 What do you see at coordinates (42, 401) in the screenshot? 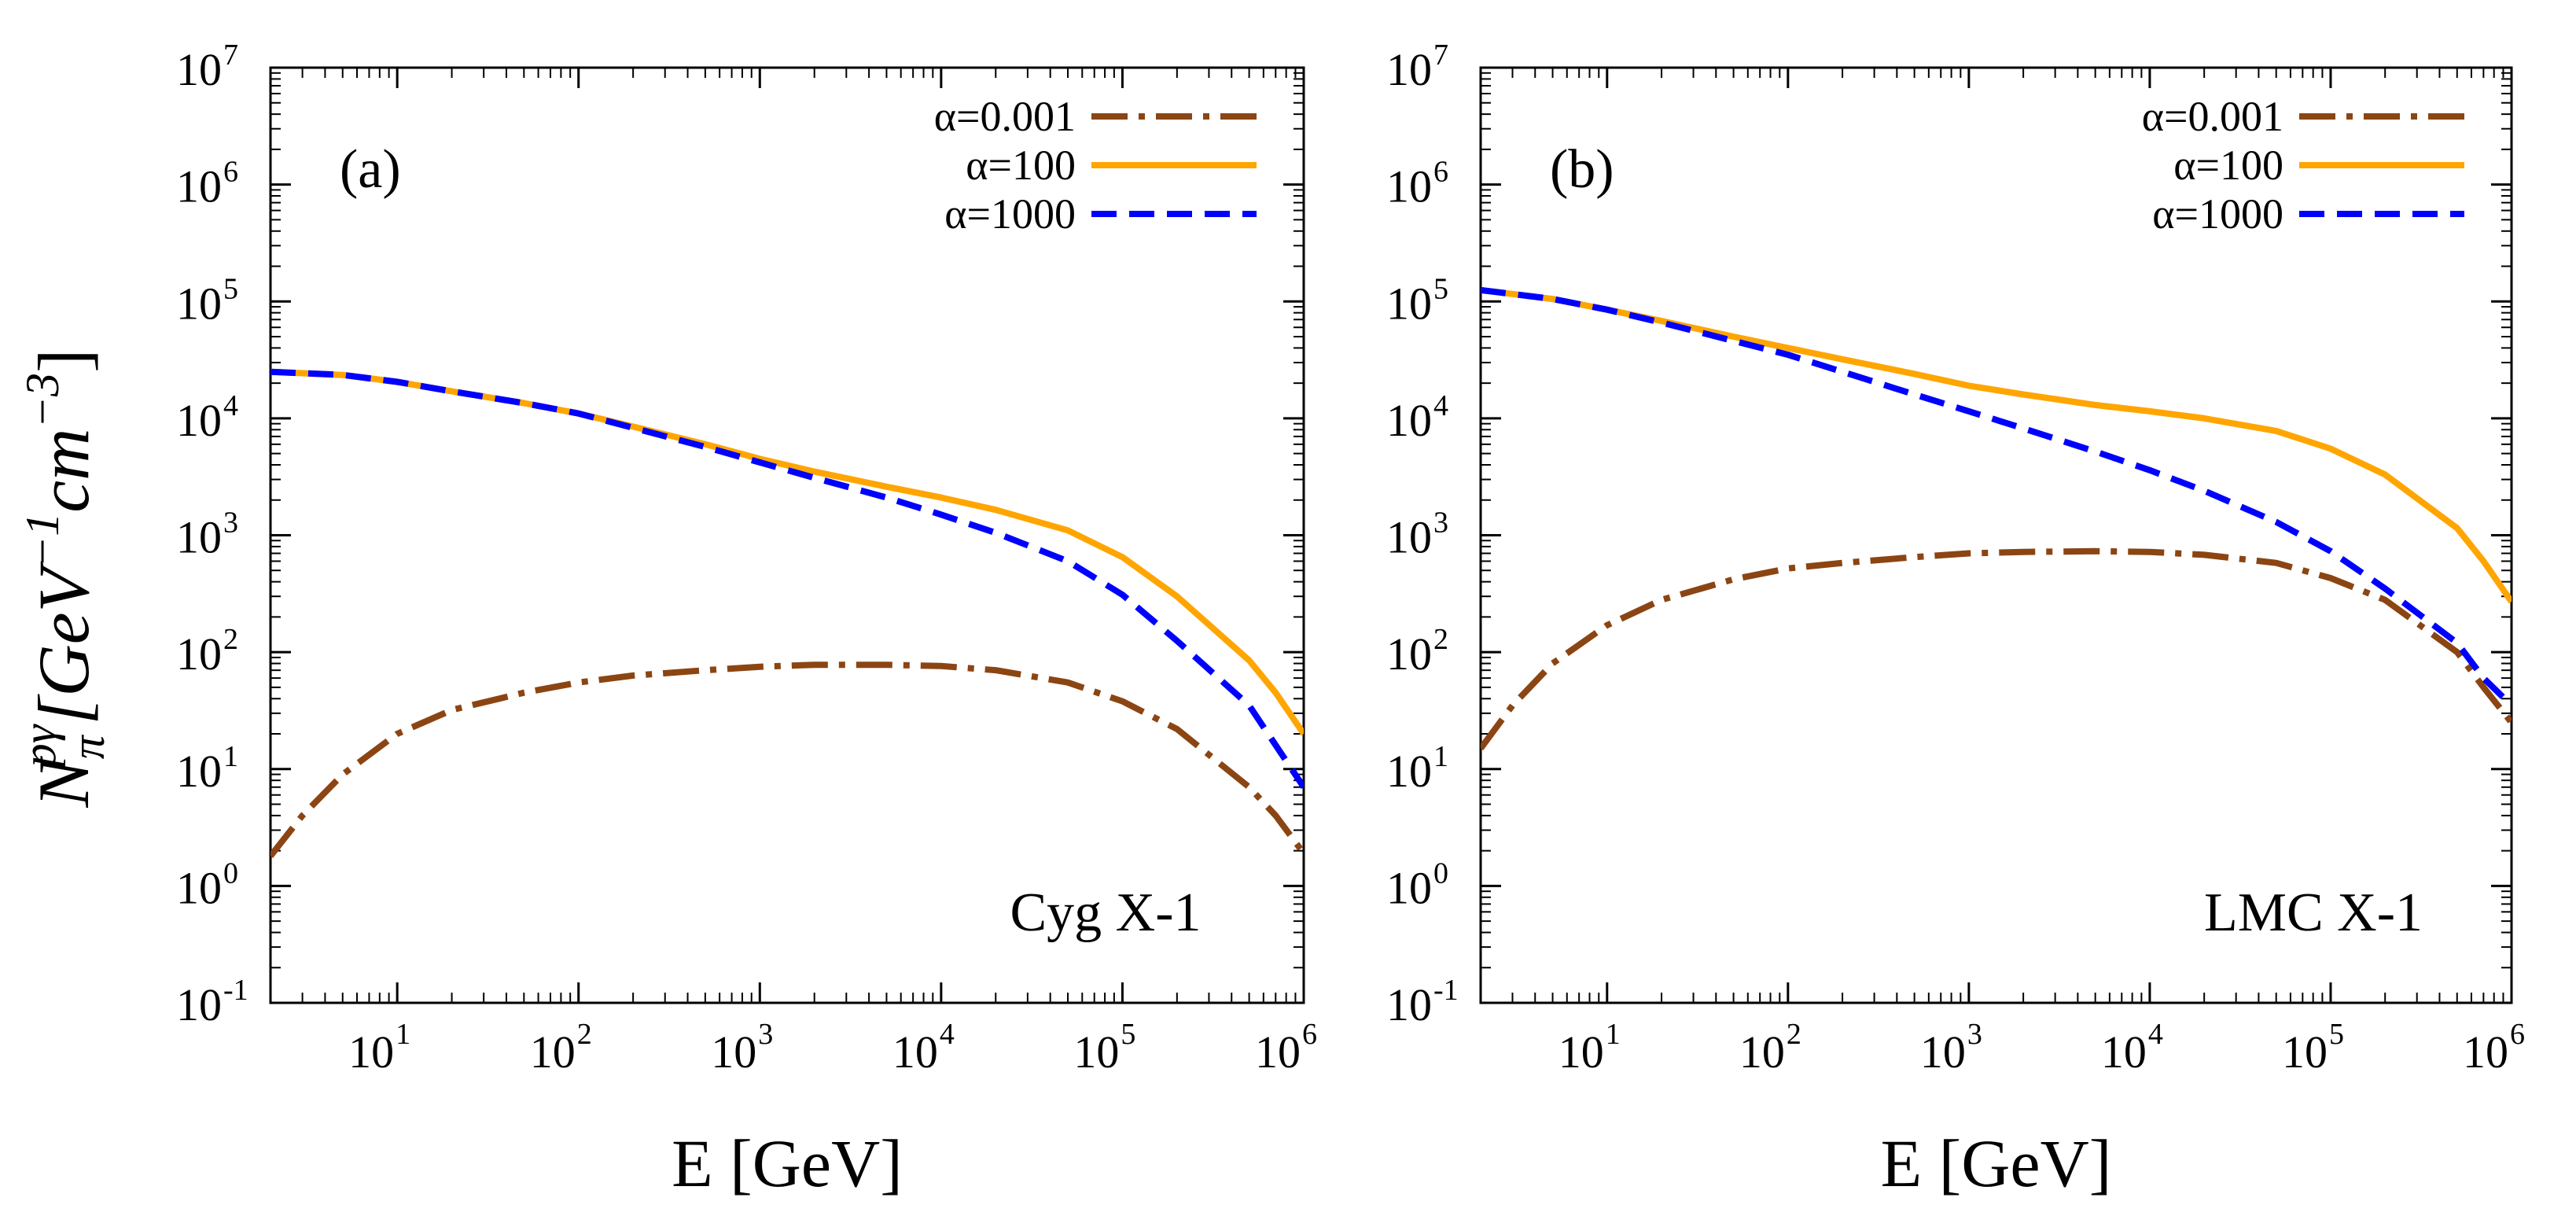
I see `y-axis-label-exp2: −3` at bounding box center [42, 401].